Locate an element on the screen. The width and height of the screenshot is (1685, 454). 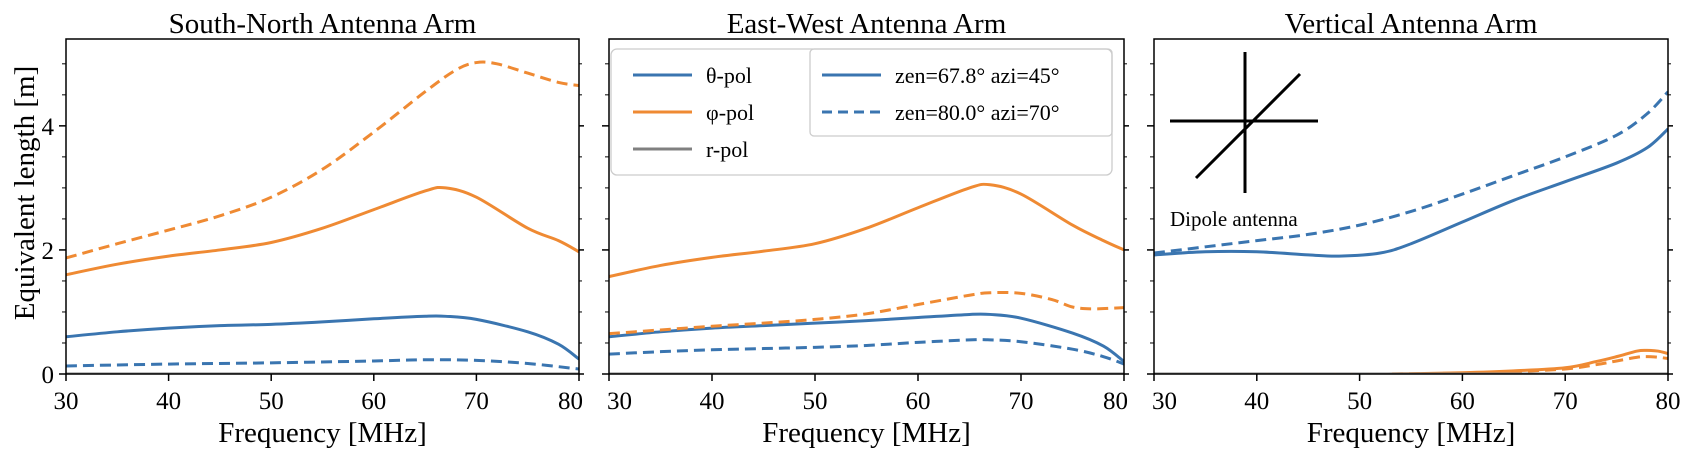
dipole-antenna-label: Dipole antenna is located at coordinates (1234, 219).